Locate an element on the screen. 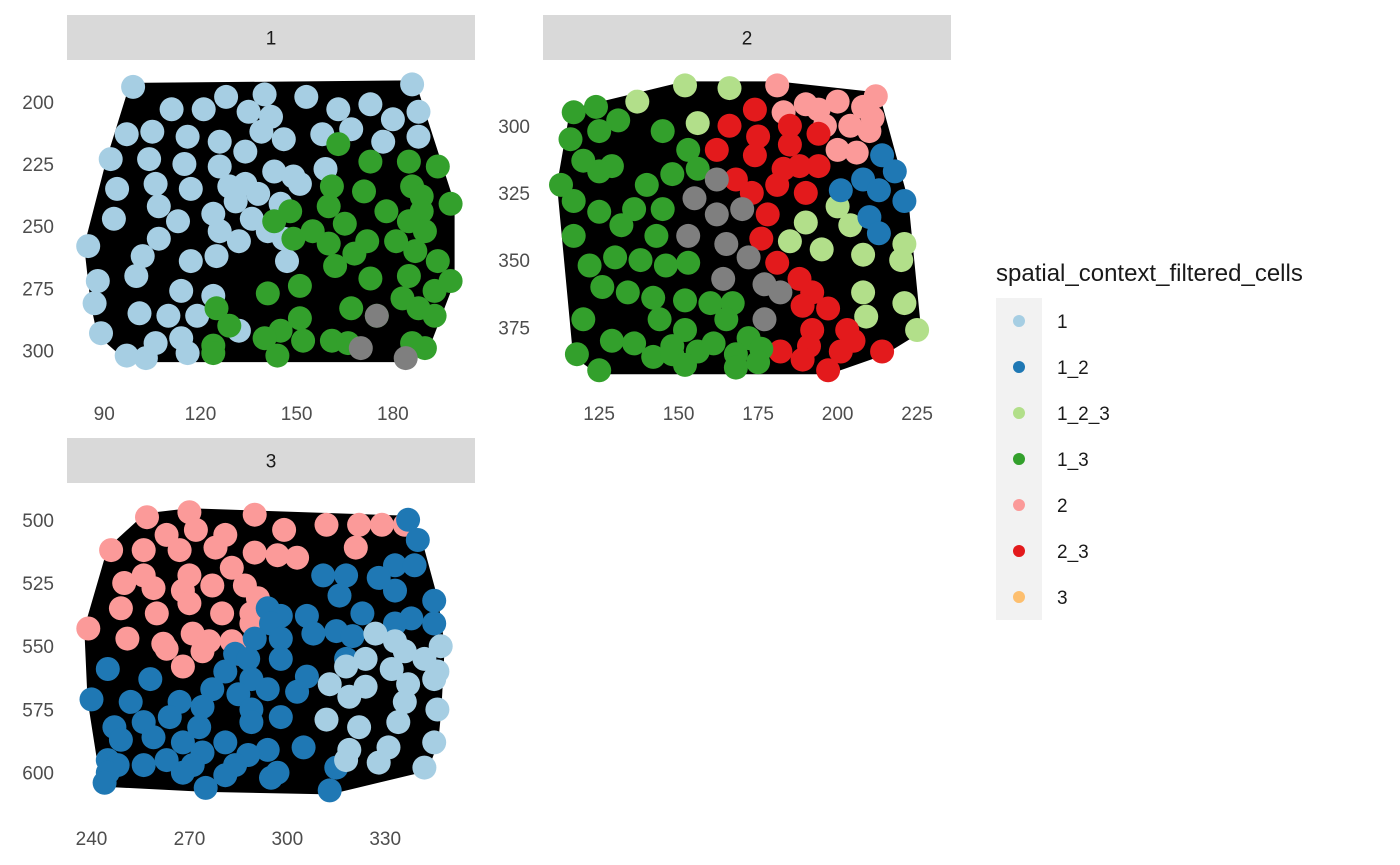 This screenshot has width=1400, height=865. x-tick-label: 150 is located at coordinates (297, 414).